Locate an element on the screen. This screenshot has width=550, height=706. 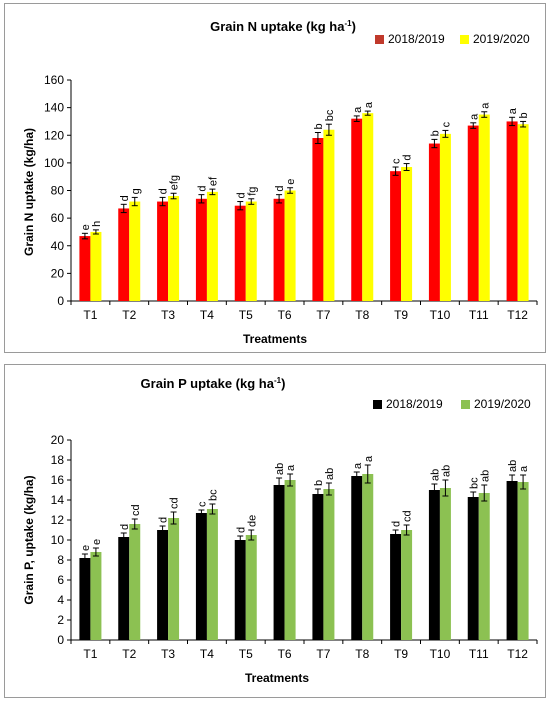
x-tick-label: T2 is located at coordinates (129, 315).